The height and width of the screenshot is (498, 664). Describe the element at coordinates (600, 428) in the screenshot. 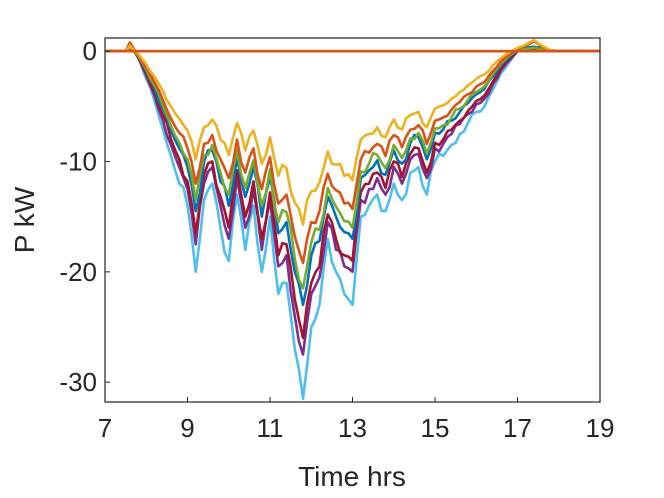

I see `x-tick-label: 19` at that location.